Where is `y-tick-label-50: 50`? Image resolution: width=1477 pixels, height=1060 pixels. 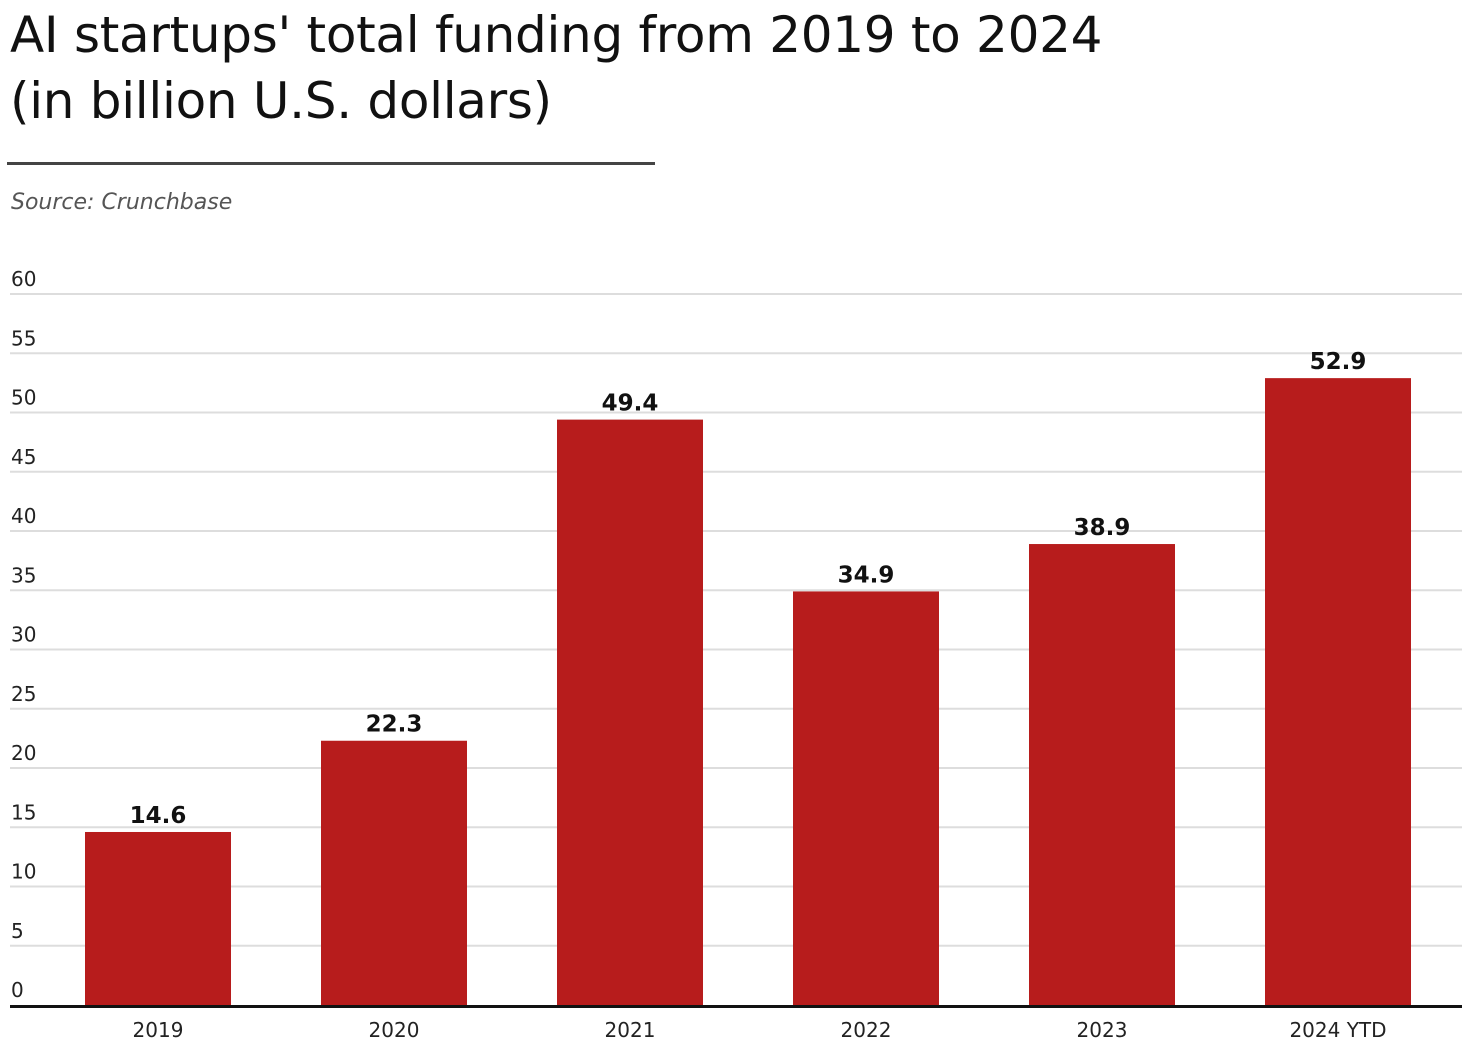 y-tick-label-50: 50 is located at coordinates (23, 398).